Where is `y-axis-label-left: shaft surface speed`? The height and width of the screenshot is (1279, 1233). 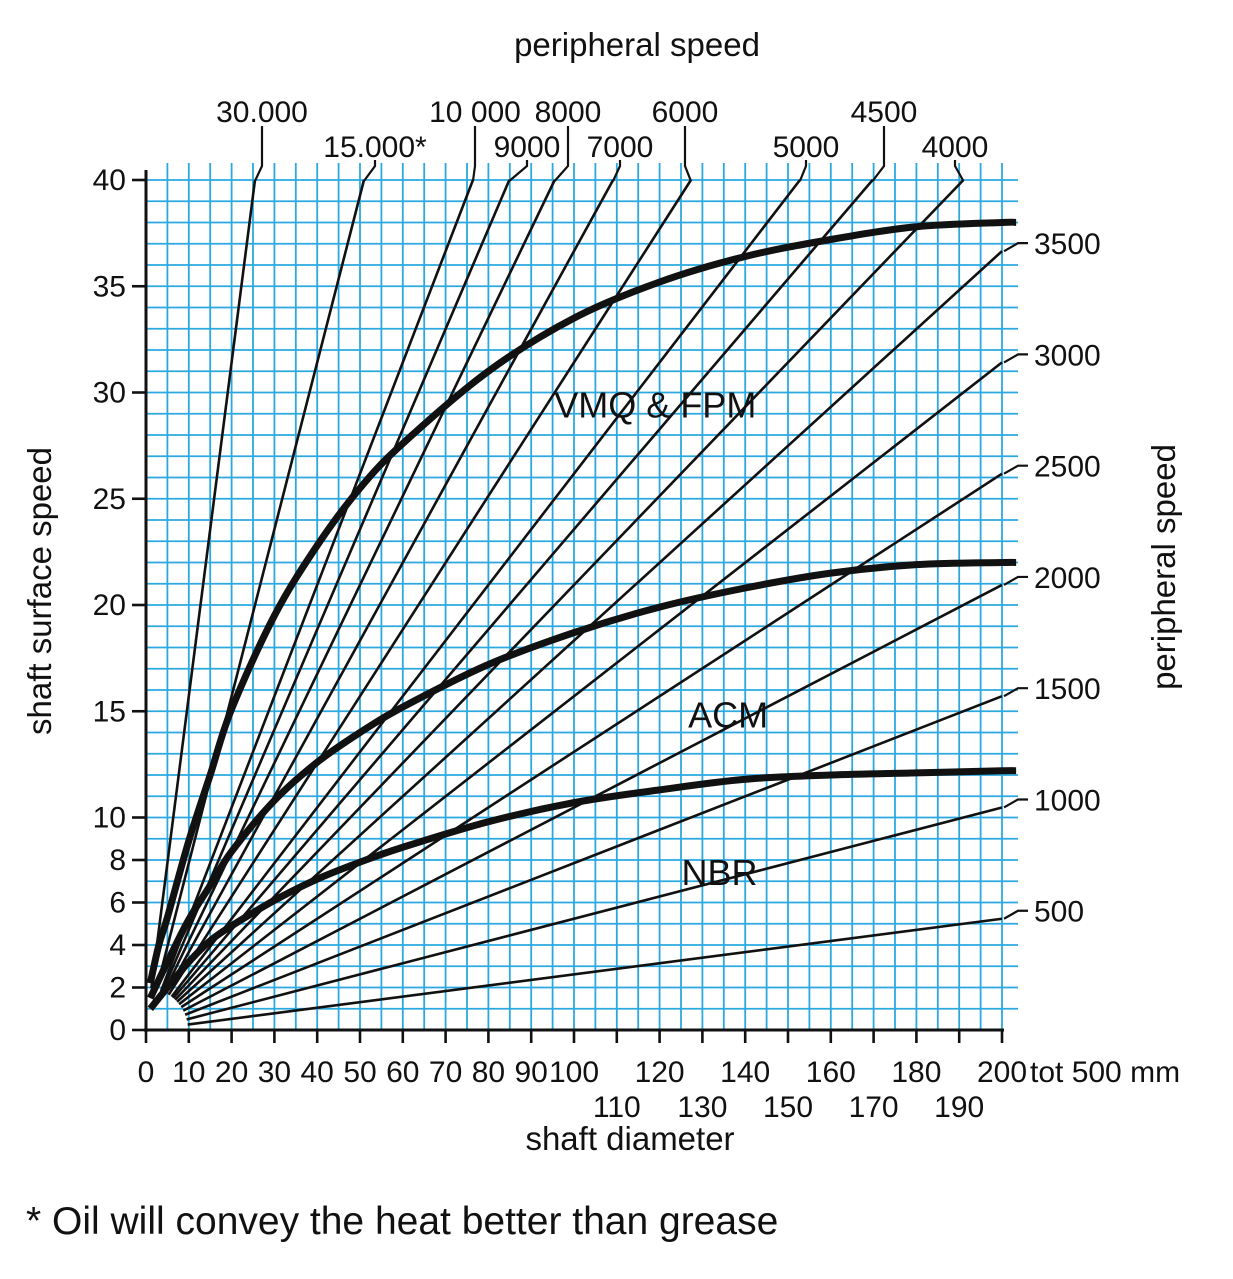
y-axis-label-left: shaft surface speed is located at coordinates (39, 591).